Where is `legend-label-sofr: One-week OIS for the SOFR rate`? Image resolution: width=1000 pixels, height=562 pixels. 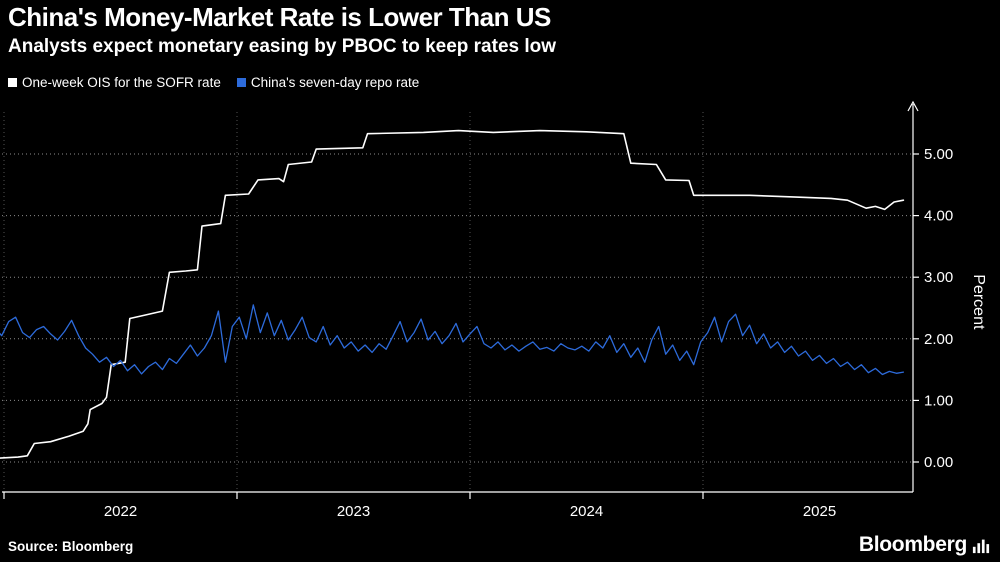
legend-label-sofr: One-week OIS for the SOFR rate is located at coordinates (121, 82).